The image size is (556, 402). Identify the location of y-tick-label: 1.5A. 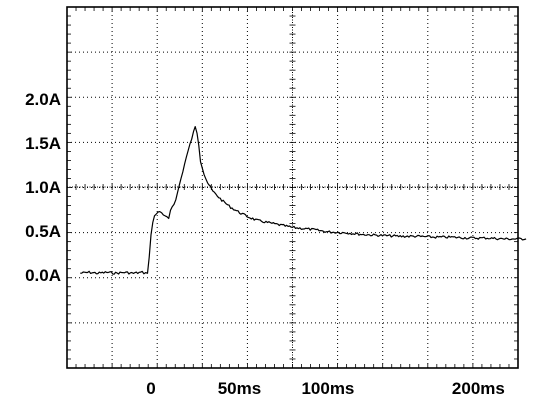
(43, 143).